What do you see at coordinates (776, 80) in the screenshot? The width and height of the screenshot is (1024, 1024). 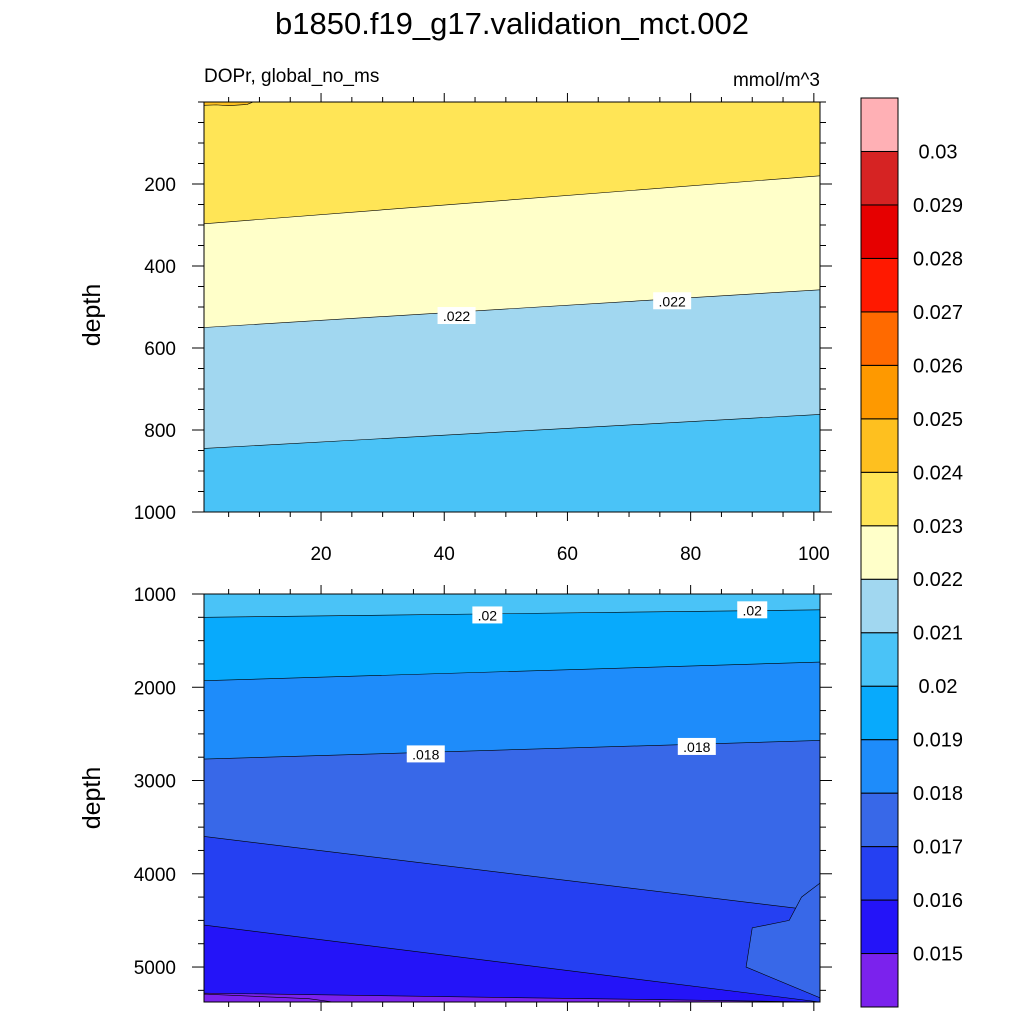 I see `units-label: mmol/m^3` at bounding box center [776, 80].